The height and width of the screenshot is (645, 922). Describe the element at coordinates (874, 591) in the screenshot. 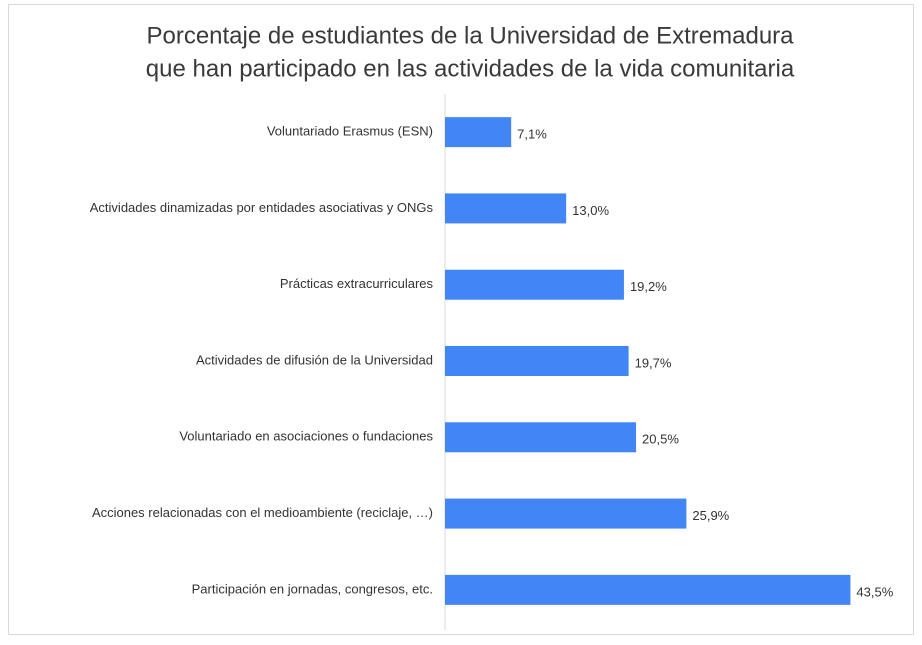

I see `data-label: 43,5%` at that location.